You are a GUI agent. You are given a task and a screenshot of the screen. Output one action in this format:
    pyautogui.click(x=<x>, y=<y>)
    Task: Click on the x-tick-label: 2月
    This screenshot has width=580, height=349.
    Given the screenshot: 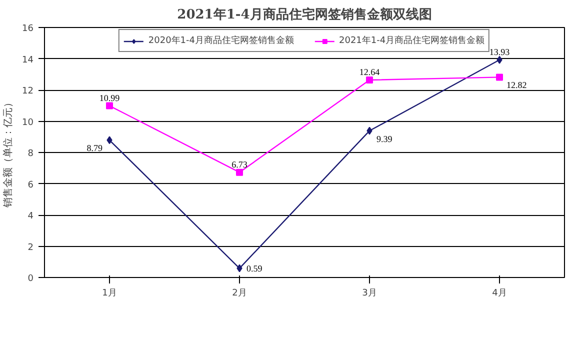 What is the action you would take?
    pyautogui.click(x=239, y=293)
    